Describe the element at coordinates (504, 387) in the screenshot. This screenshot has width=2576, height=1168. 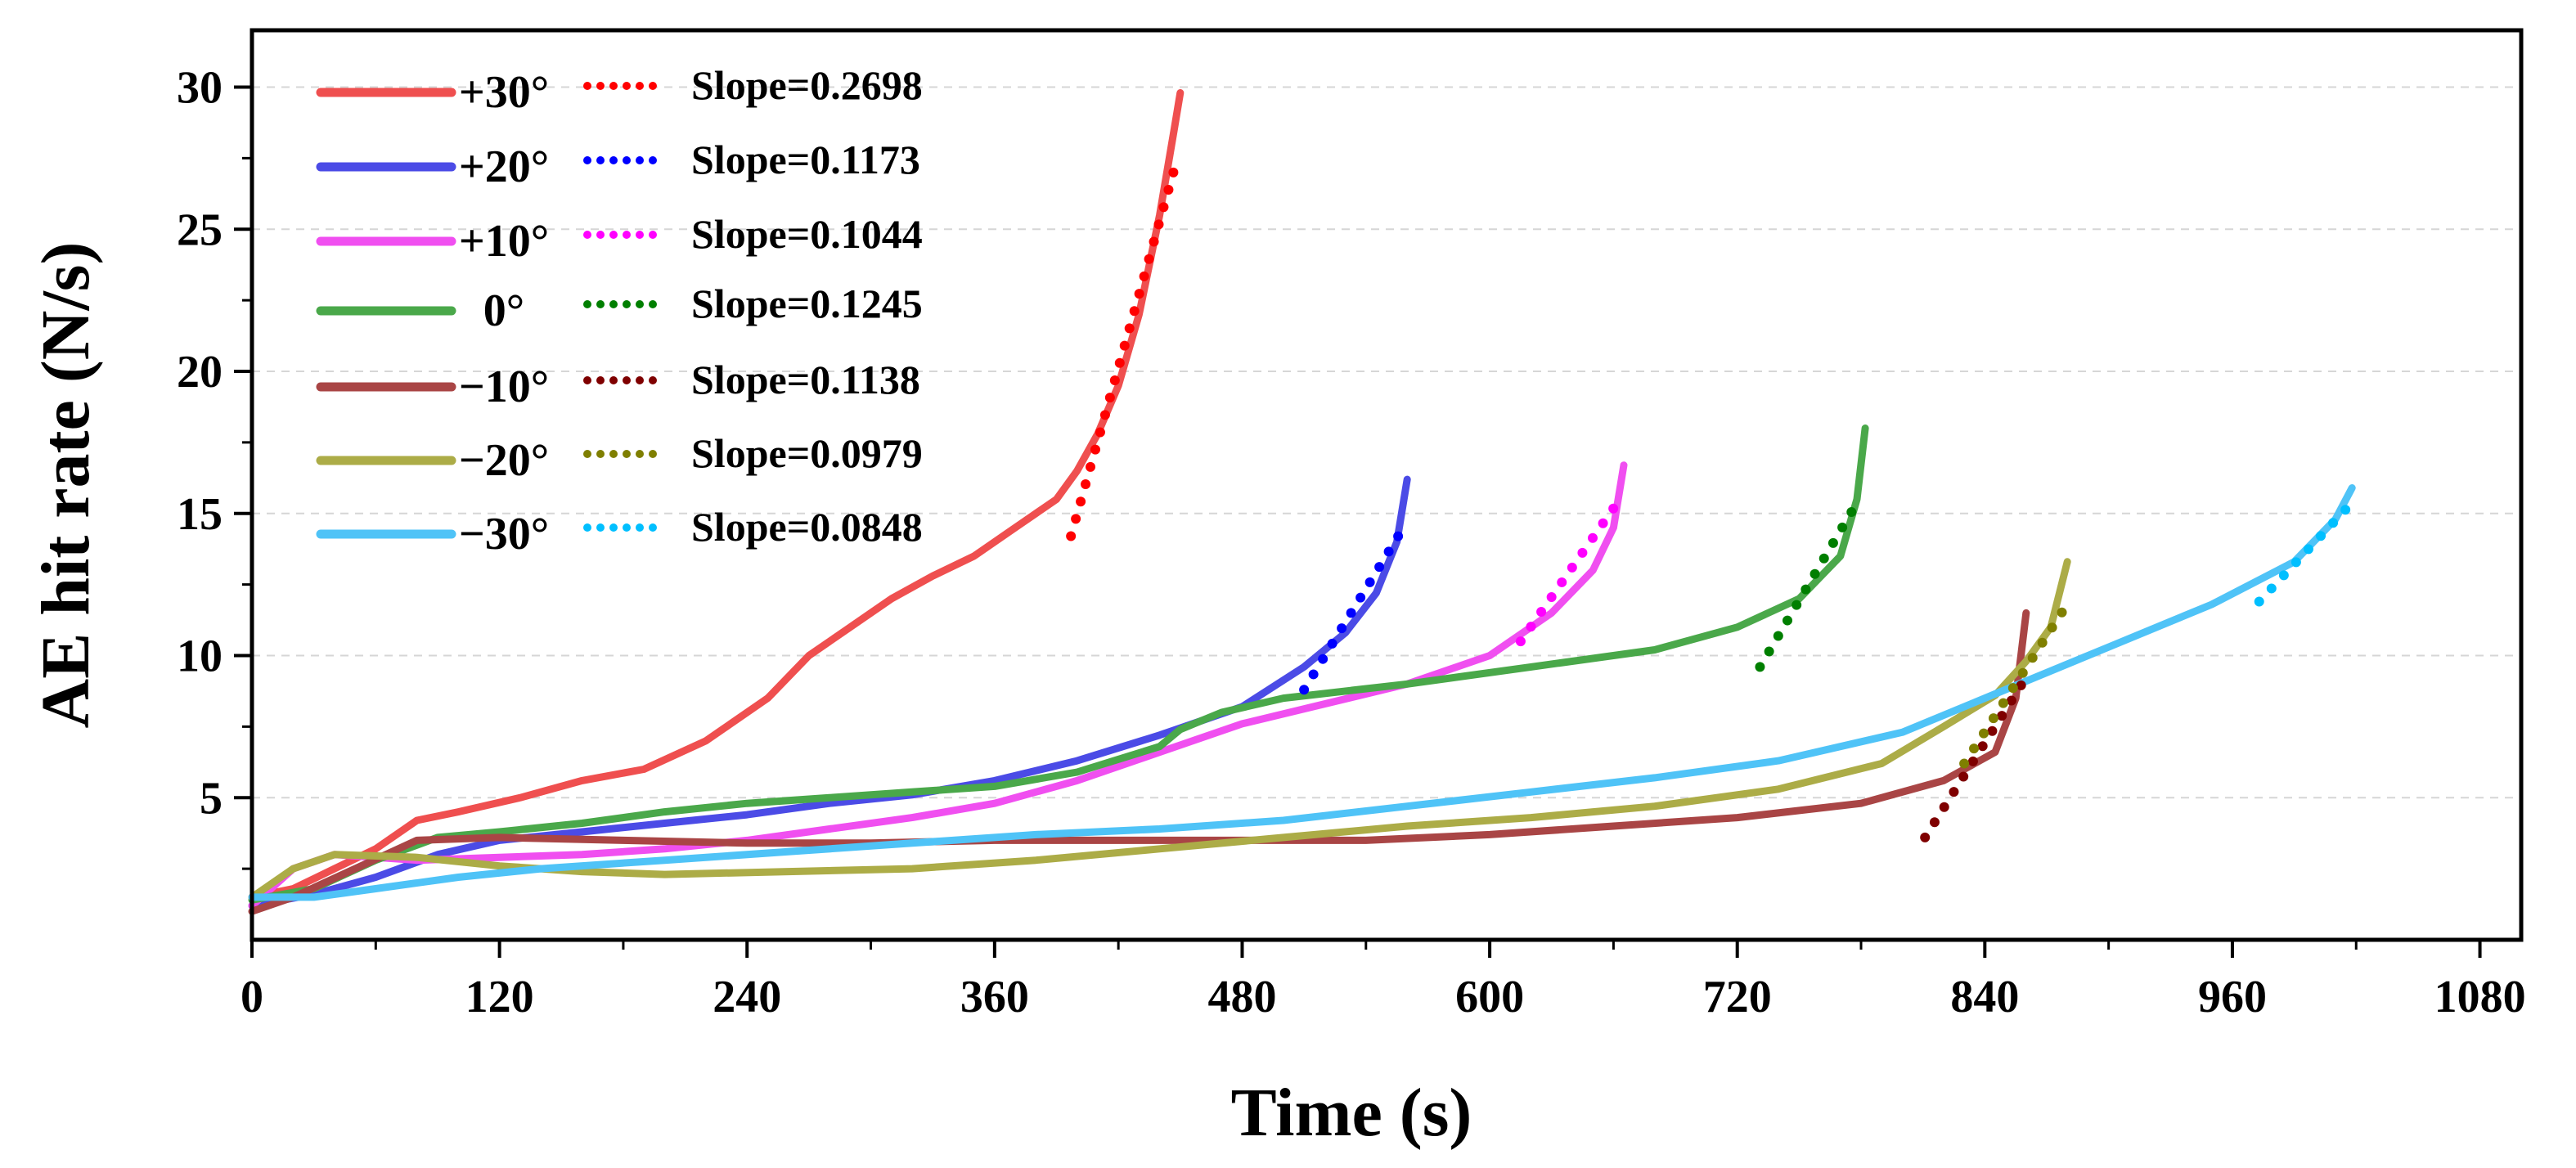
I see `legend-label-4: −10°` at that location.